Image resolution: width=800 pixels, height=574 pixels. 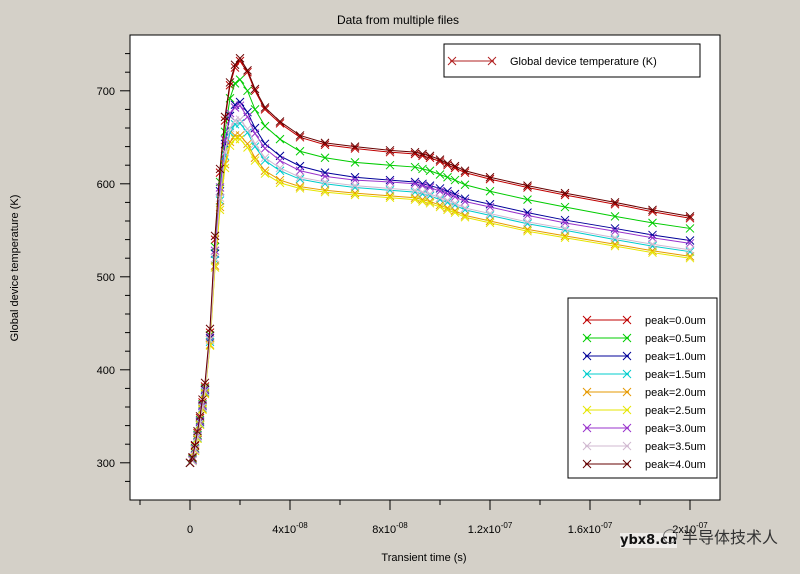 What do you see at coordinates (644, 411) in the screenshot?
I see `legend-entry: peak=2.5um` at bounding box center [644, 411].